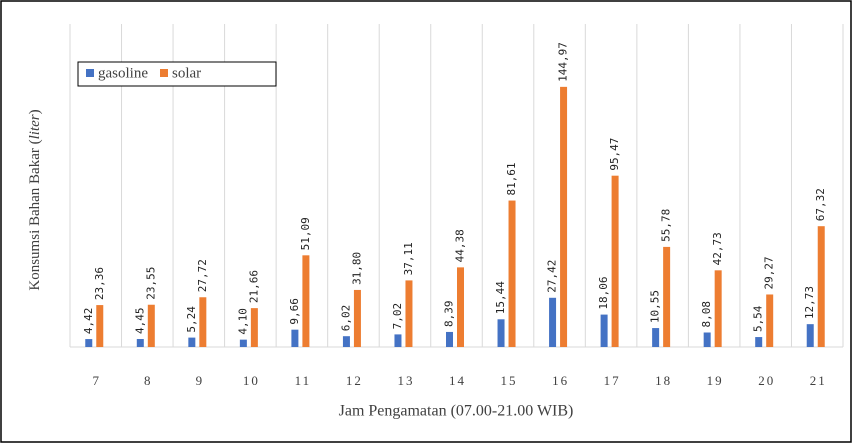 The image size is (853, 444). What do you see at coordinates (715, 380) in the screenshot?
I see `x-tick-label: 19` at bounding box center [715, 380].